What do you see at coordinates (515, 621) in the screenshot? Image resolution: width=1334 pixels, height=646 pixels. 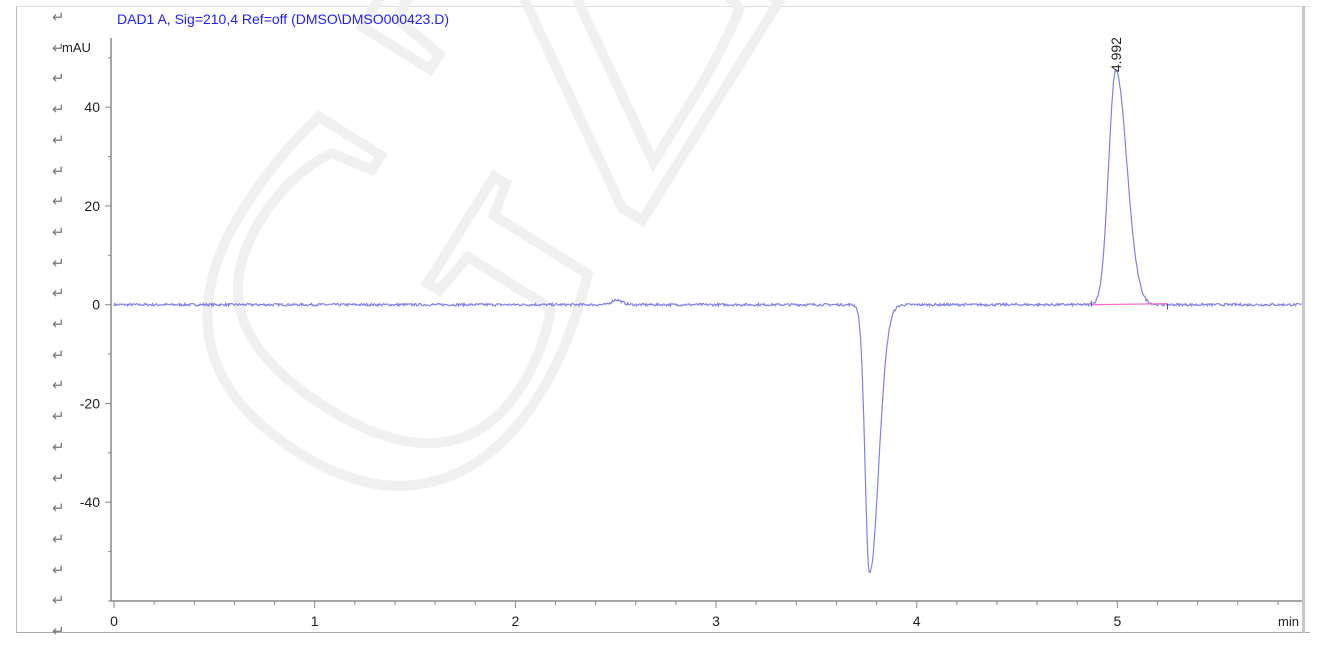 I see `x-tick-label: 2` at bounding box center [515, 621].